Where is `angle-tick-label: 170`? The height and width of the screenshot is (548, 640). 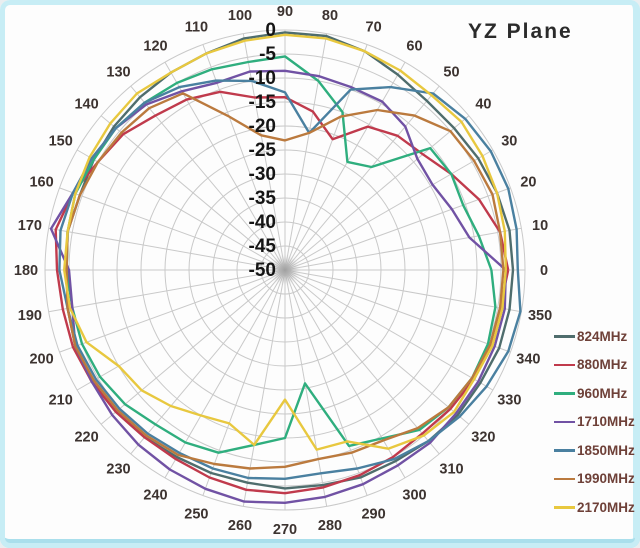
angle-tick-label: 170 is located at coordinates (30, 226).